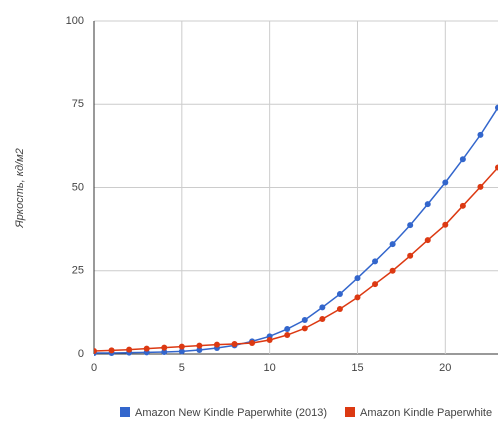  Describe the element at coordinates (78, 104) in the screenshot. I see `y-tick-label: 75` at that location.